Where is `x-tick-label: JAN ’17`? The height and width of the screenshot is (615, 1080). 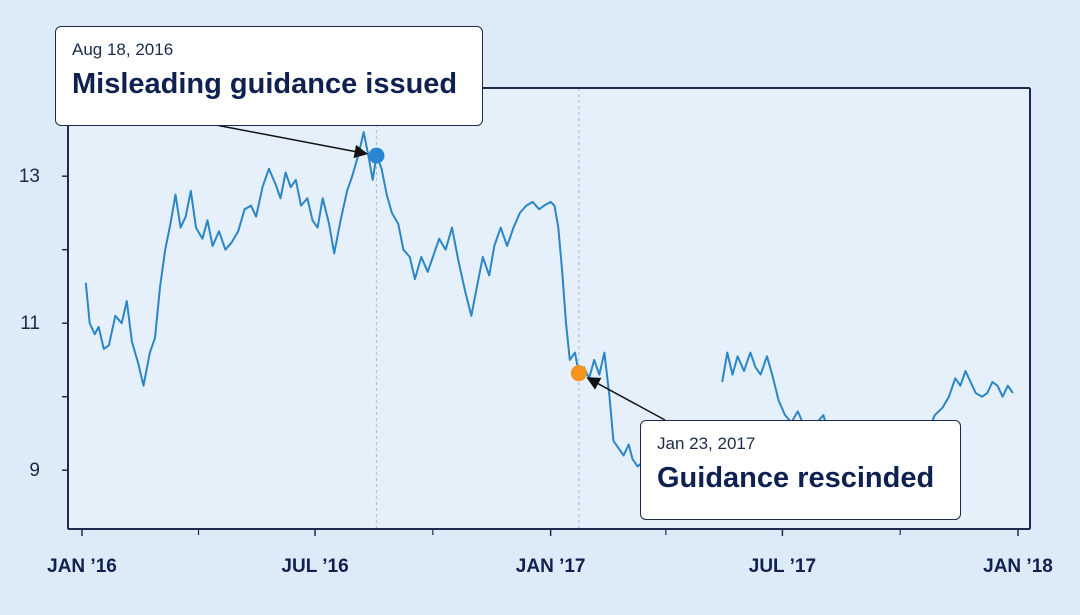 x-tick-label: JAN ’17 is located at coordinates (551, 566).